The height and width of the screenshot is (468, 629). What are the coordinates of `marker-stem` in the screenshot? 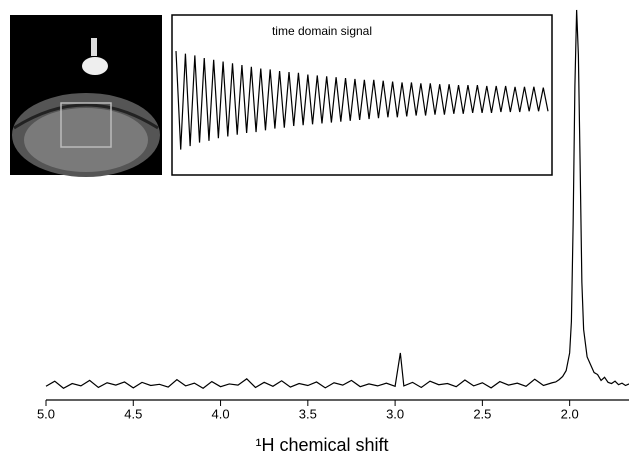 It's located at (94, 47).